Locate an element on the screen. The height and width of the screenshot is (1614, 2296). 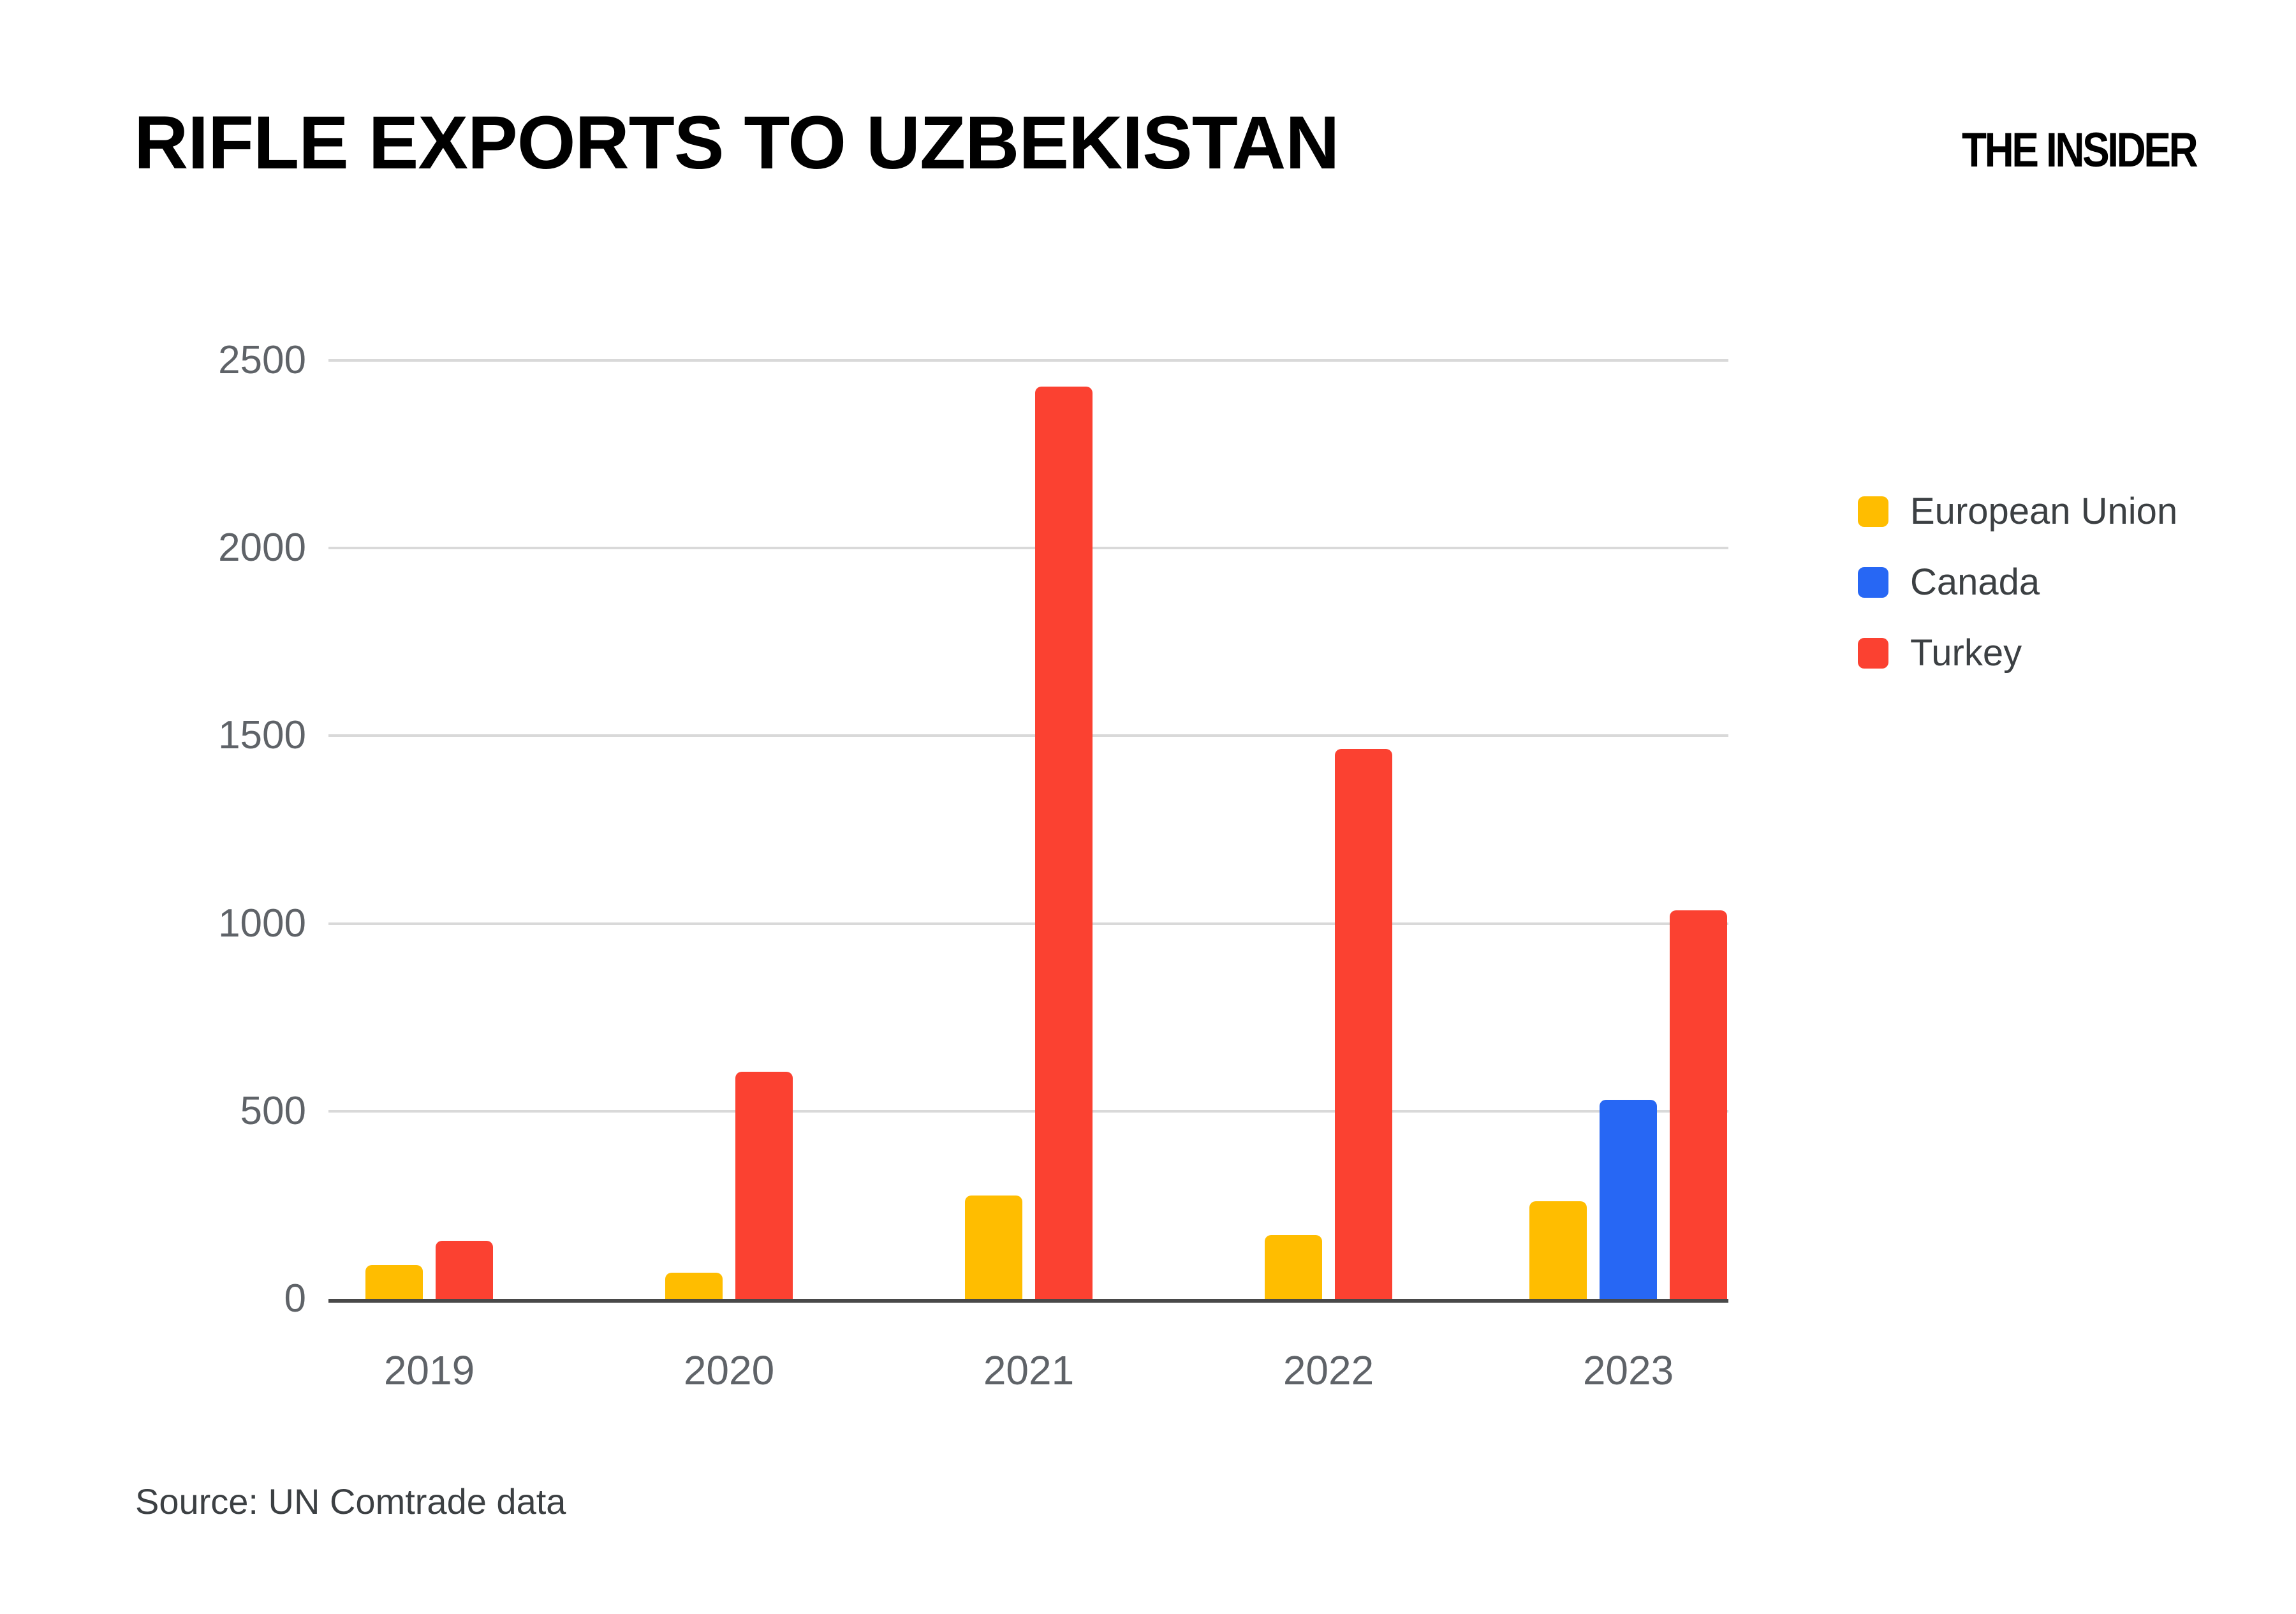
legend-item-turkey: Turkey is located at coordinates (1940, 653).